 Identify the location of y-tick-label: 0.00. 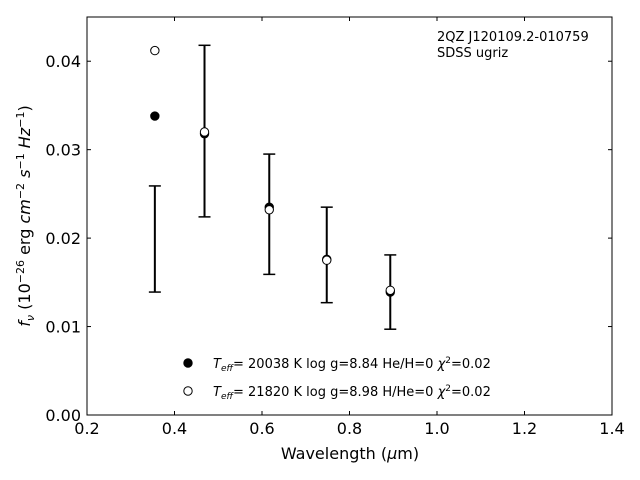
(63, 415).